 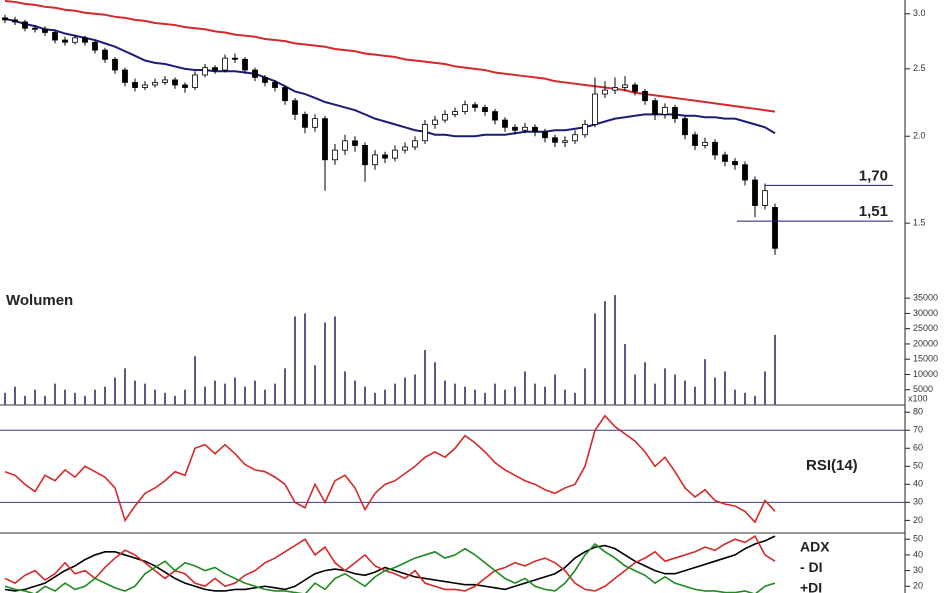 What do you see at coordinates (918, 539) in the screenshot?
I see `y-tick-label: 50` at bounding box center [918, 539].